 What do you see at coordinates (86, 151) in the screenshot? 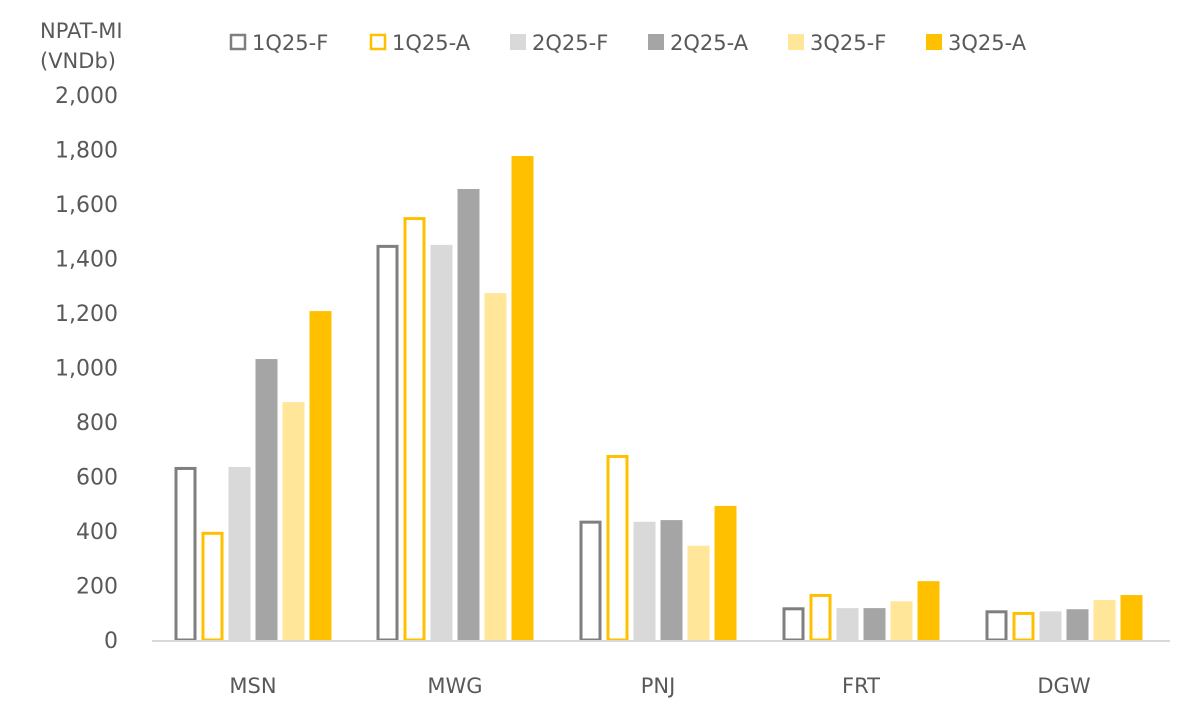
I see `y-tick-label: 1,800` at bounding box center [86, 151].